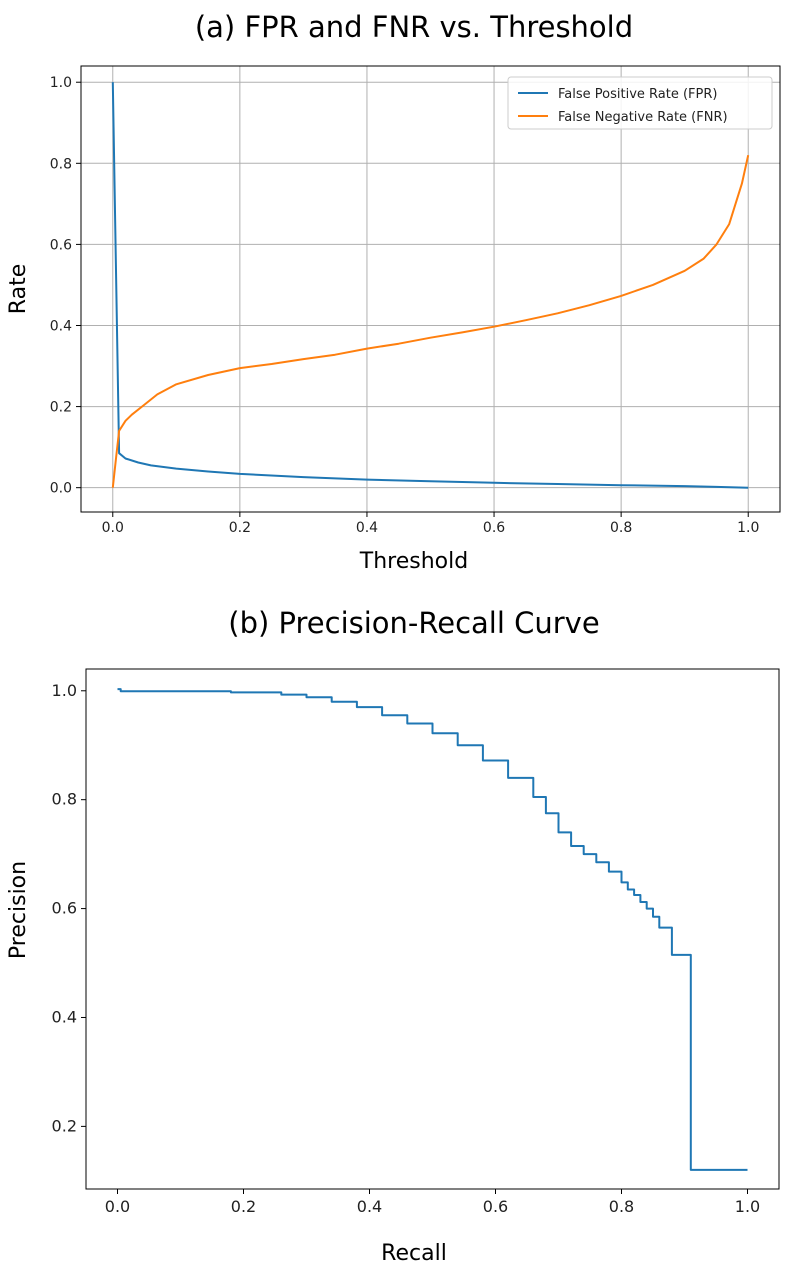 Image resolution: width=789 pixels, height=1271 pixels. I want to click on chart-b-ytick-label-2: 0.6, so click(64, 908).